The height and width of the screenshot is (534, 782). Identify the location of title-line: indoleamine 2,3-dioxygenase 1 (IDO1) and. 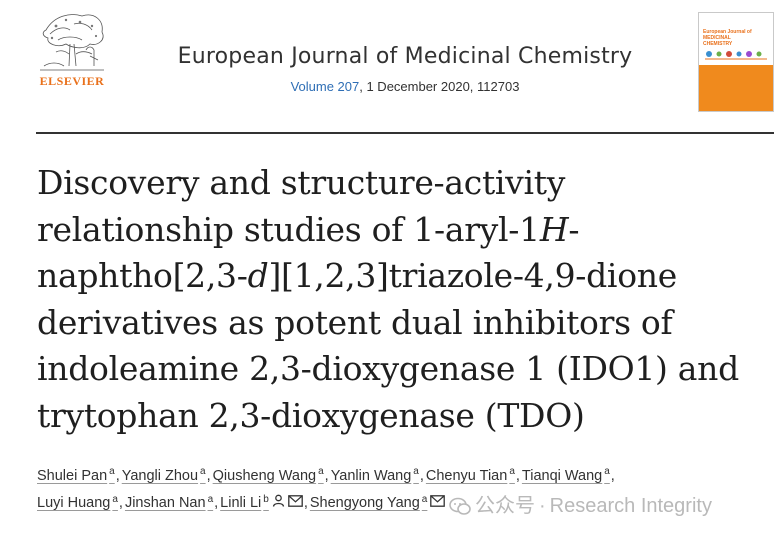
(407, 369).